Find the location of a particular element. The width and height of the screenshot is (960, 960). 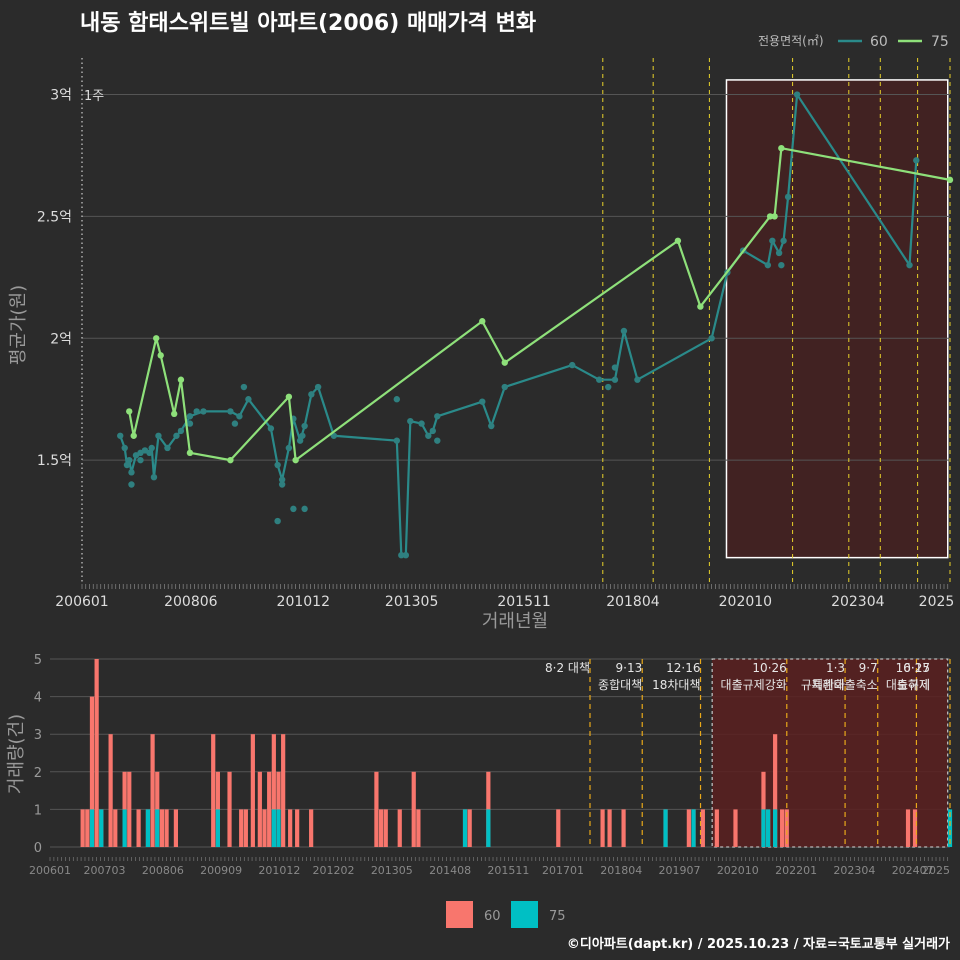

volume-x-tick-label: 200703 is located at coordinates (105, 870).